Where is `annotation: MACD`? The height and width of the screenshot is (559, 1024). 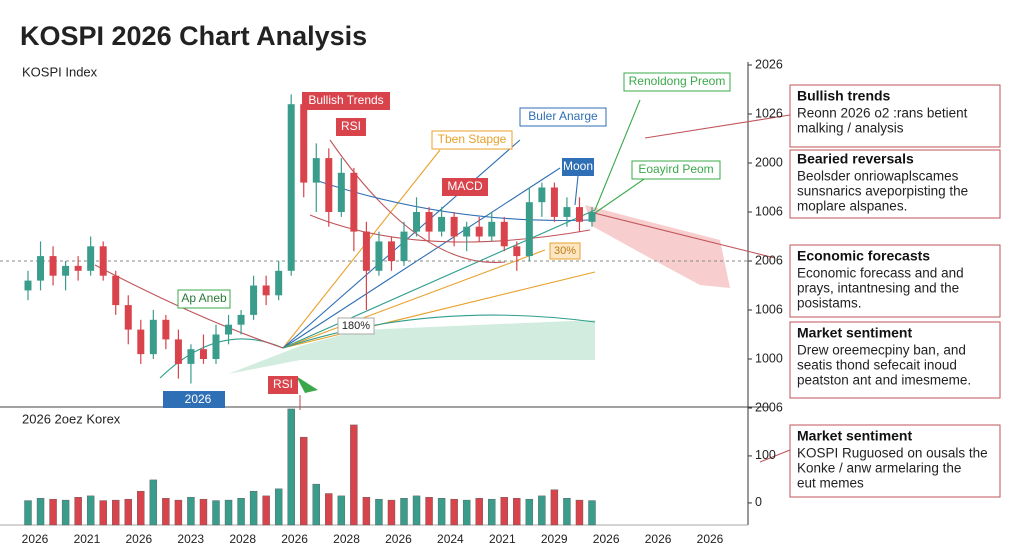 annotation: MACD is located at coordinates (465, 186).